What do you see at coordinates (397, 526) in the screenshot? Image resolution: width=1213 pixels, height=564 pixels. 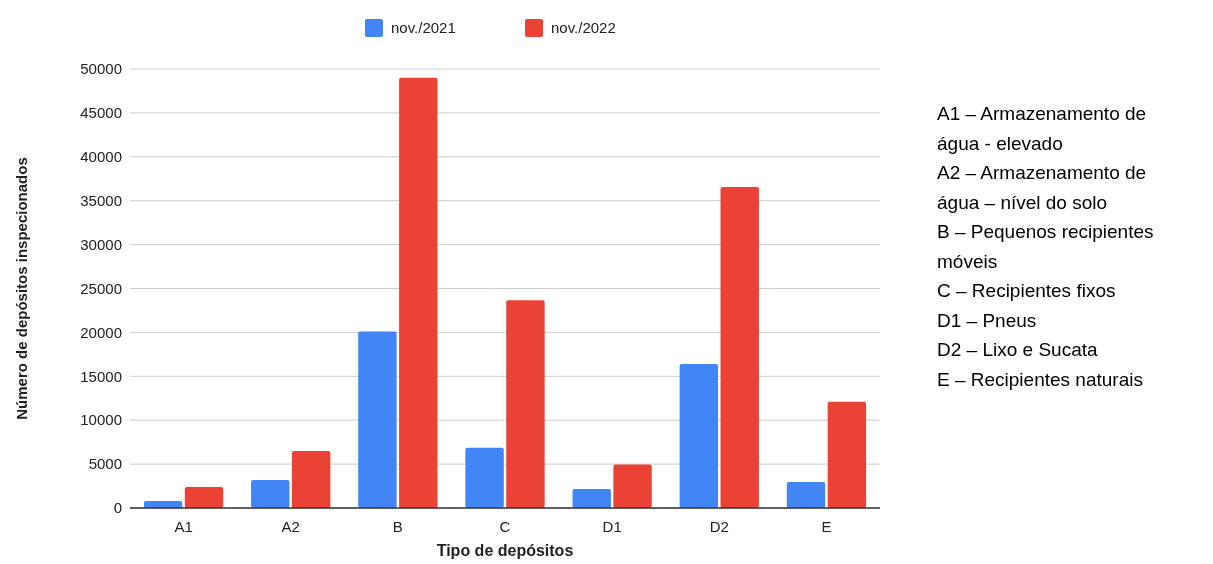 I see `x-tick-label: B` at bounding box center [397, 526].